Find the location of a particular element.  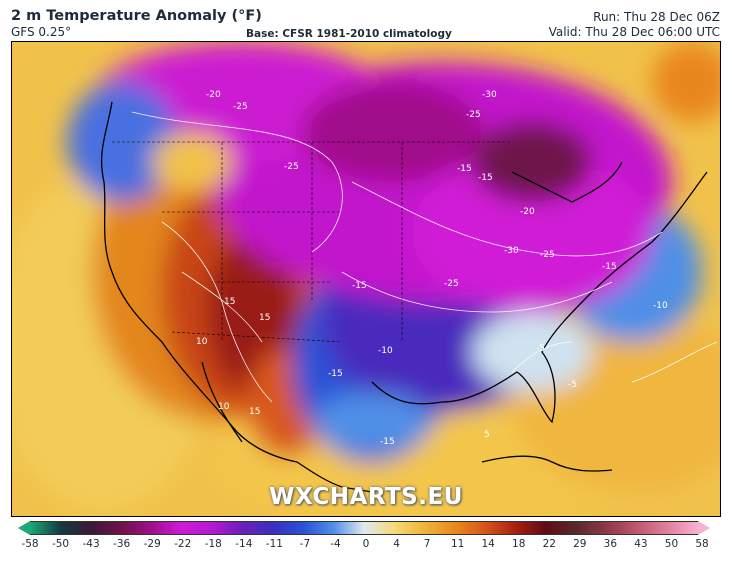

colorbar-gradient is located at coordinates (364, 528).